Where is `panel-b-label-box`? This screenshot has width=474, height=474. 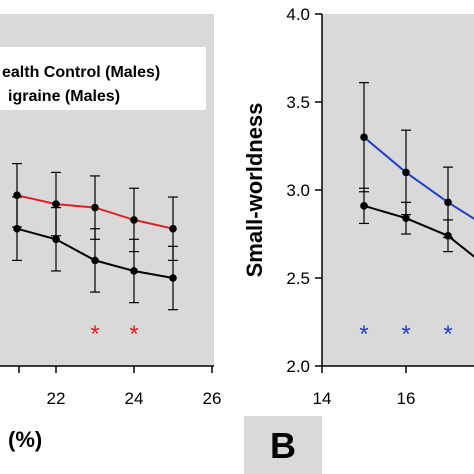
panel-b-label-box is located at coordinates (283, 445).